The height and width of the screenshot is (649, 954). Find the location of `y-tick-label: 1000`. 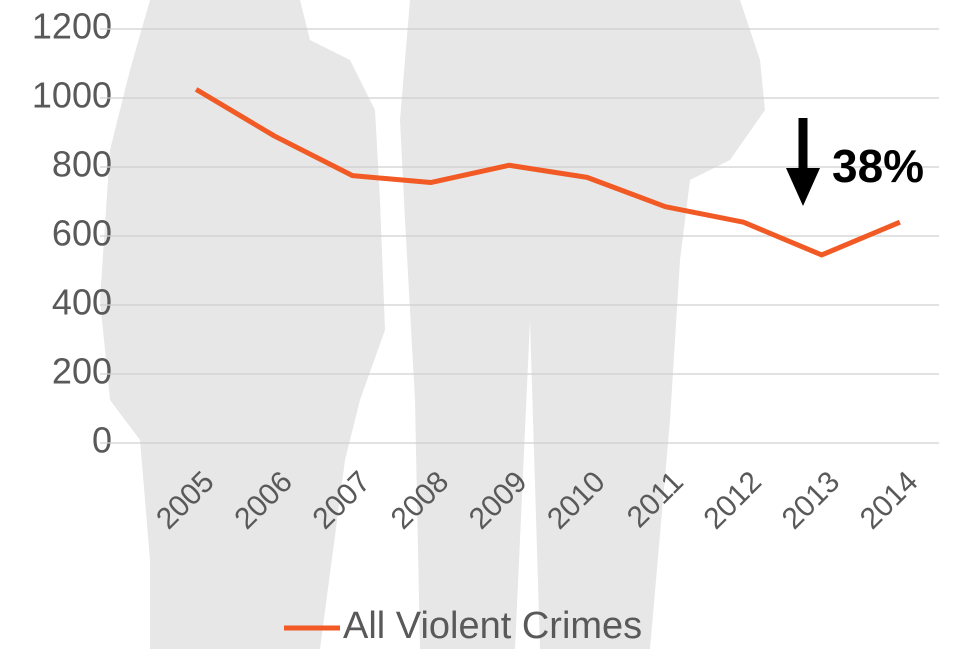

y-tick-label: 1000 is located at coordinates (72, 95).